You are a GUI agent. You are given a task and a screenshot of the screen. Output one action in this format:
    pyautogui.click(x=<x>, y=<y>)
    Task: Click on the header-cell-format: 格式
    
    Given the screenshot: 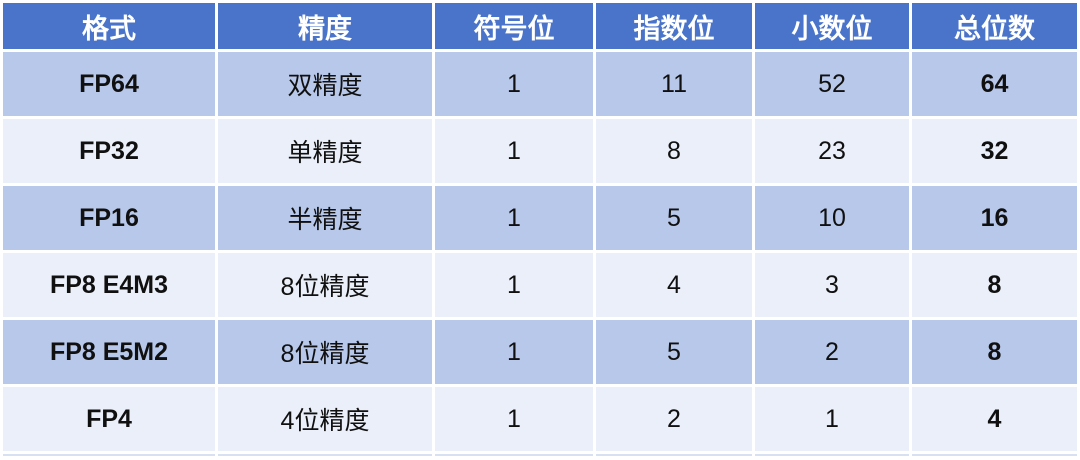 What is the action you would take?
    pyautogui.click(x=109, y=26)
    